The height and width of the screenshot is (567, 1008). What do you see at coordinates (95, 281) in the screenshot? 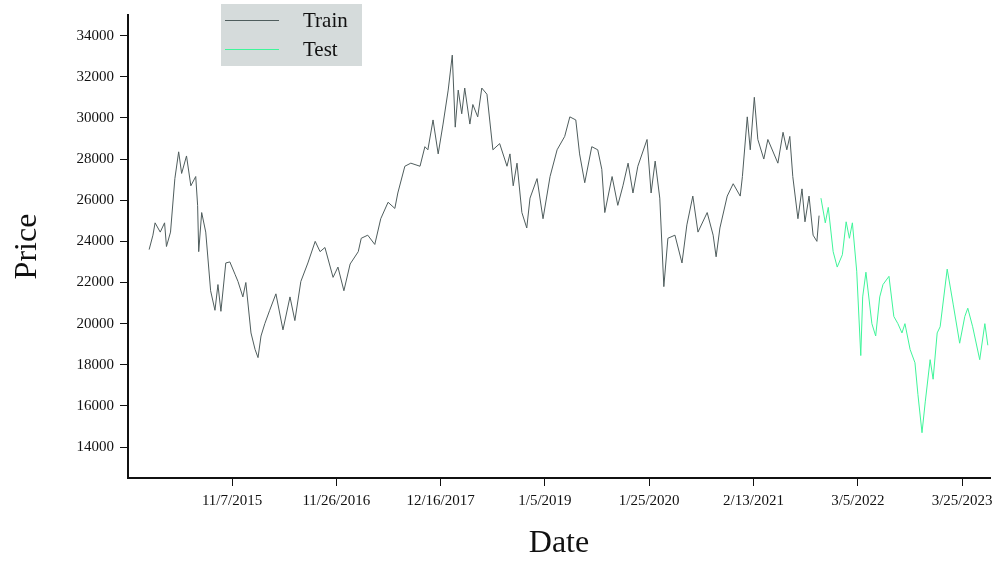
I see `y-tick-label: 22000` at bounding box center [95, 281].